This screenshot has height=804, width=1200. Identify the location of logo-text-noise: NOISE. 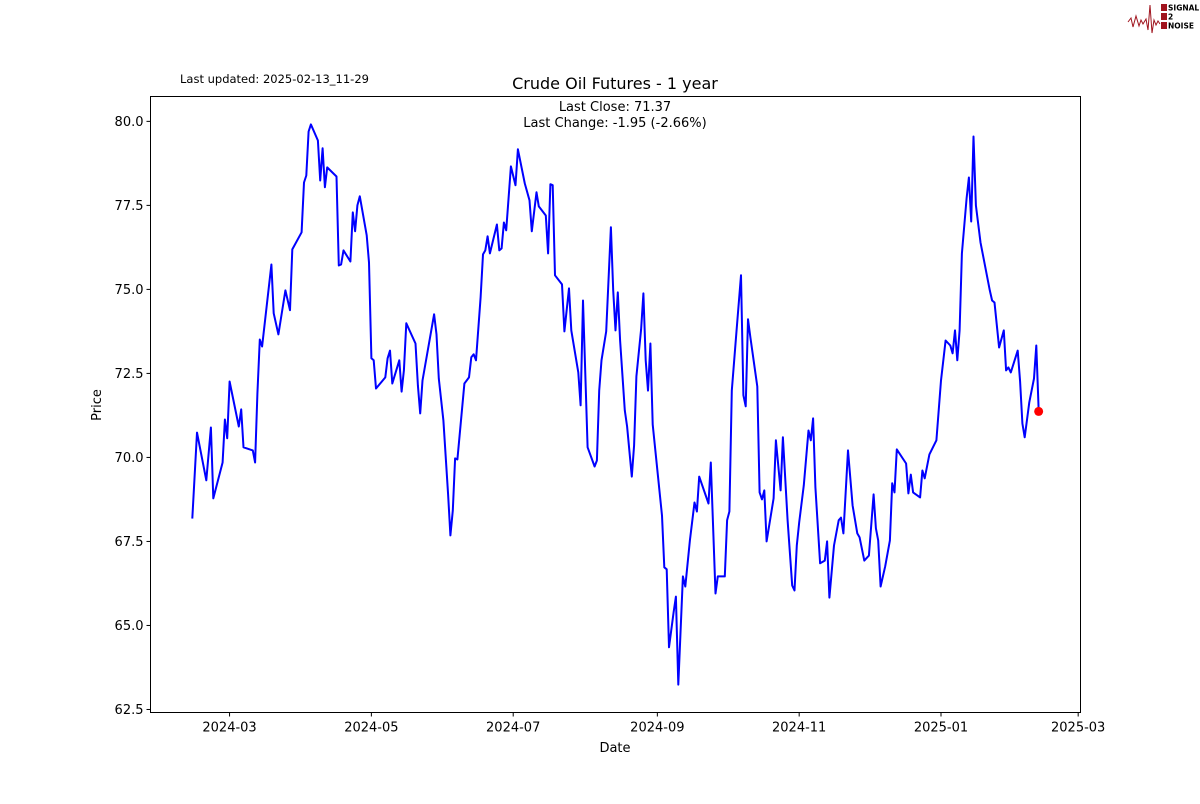
(1181, 26).